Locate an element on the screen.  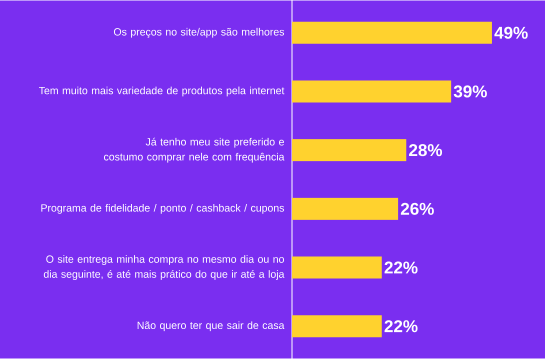
y-tick-label: Já tenho meu site preferido e costumo comprar nele com frequência is located at coordinates (194, 150).